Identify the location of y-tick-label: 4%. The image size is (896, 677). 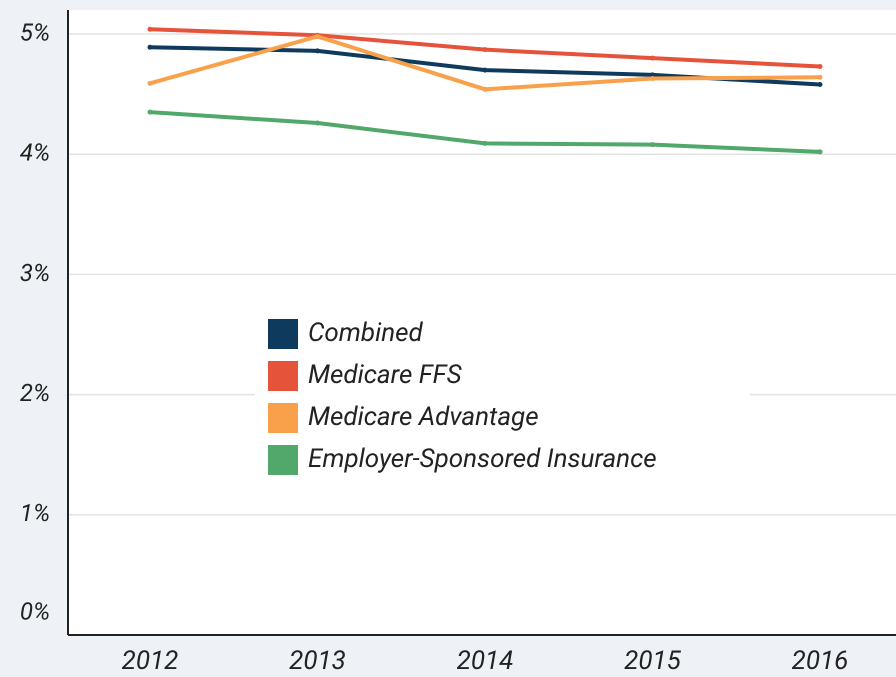
(35, 153).